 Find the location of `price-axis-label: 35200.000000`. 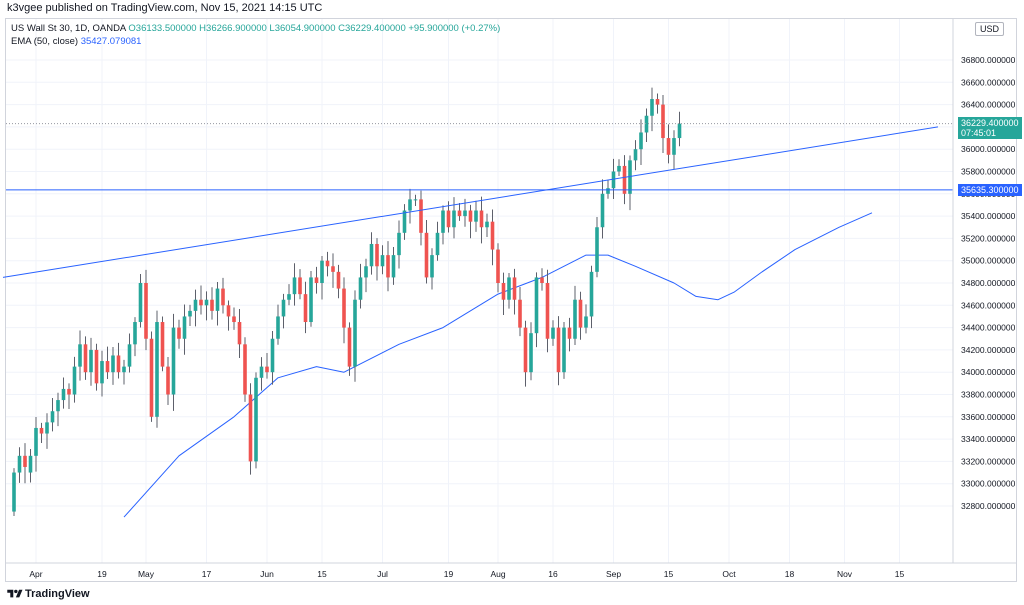

price-axis-label: 35200.000000 is located at coordinates (988, 238).